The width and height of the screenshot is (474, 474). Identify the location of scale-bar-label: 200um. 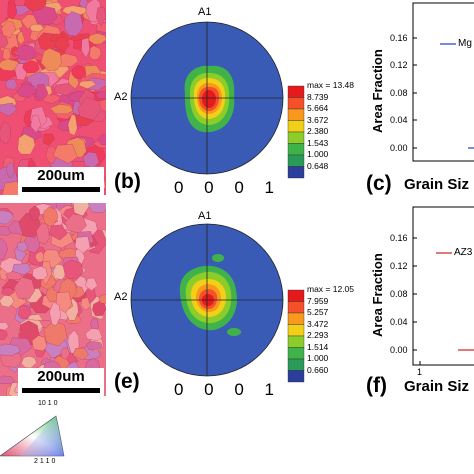
(61, 175).